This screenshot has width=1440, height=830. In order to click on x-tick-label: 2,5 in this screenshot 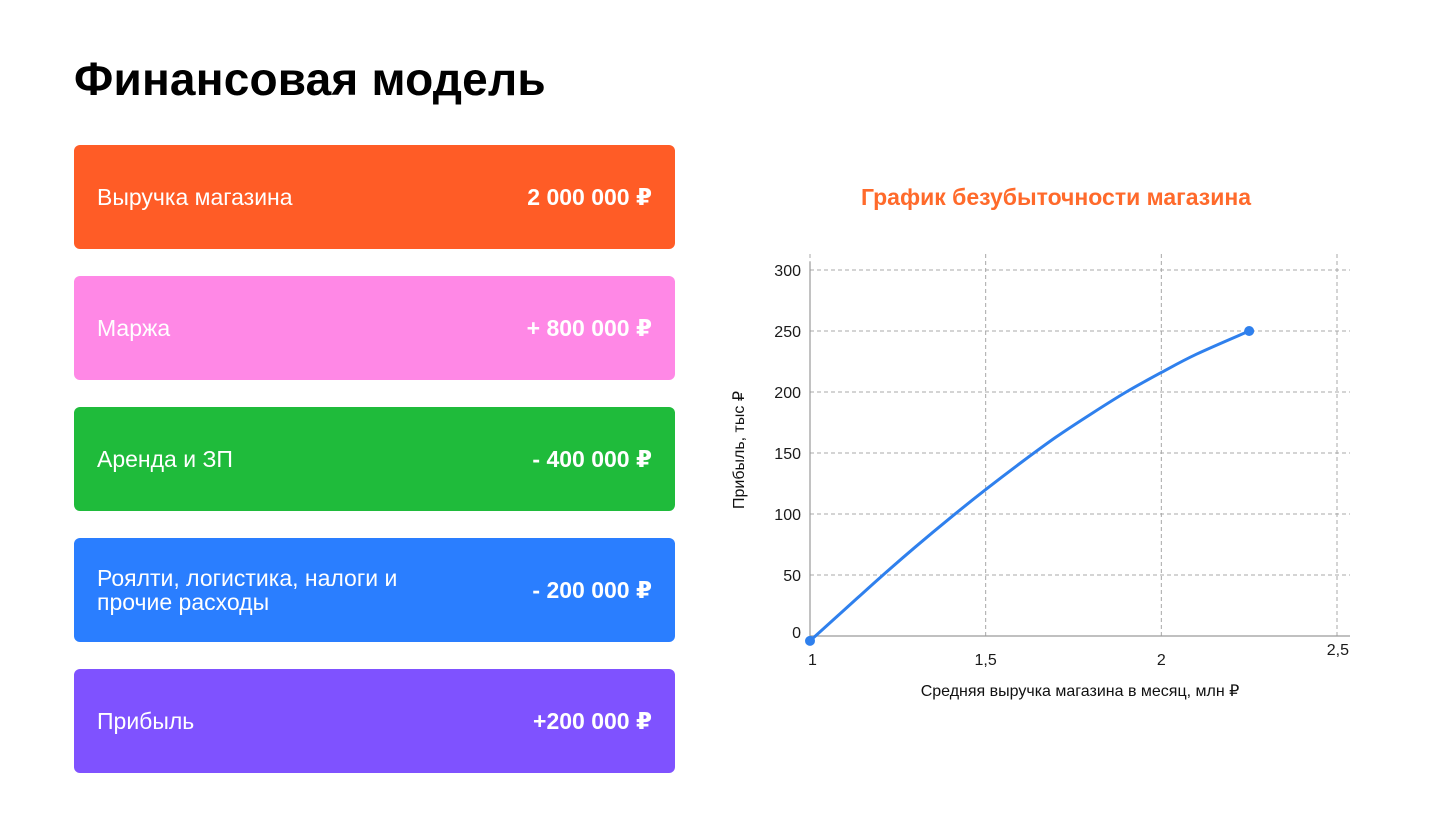, I will do `click(1338, 650)`.